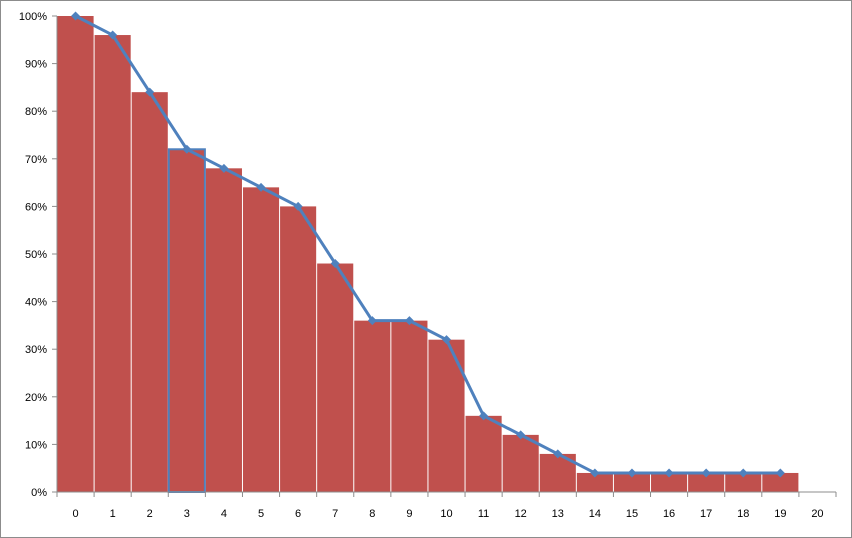 The image size is (852, 538). What do you see at coordinates (335, 514) in the screenshot?
I see `x-tick-label: 7` at bounding box center [335, 514].